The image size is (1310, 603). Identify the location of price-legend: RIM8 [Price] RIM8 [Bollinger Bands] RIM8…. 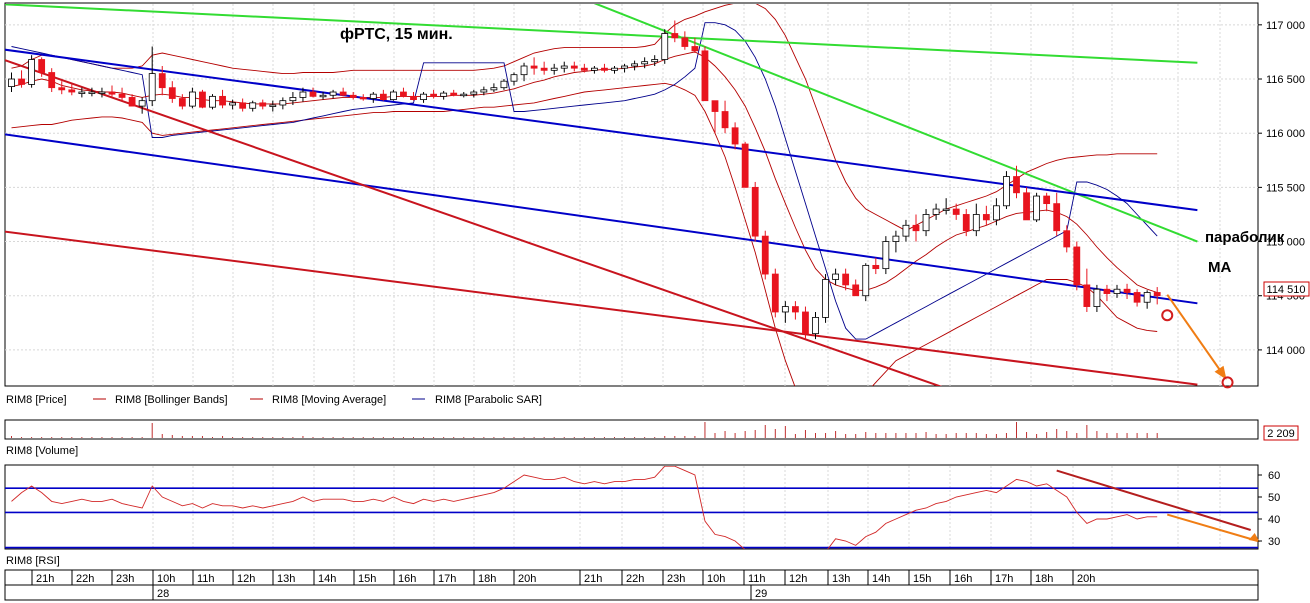
(274, 400).